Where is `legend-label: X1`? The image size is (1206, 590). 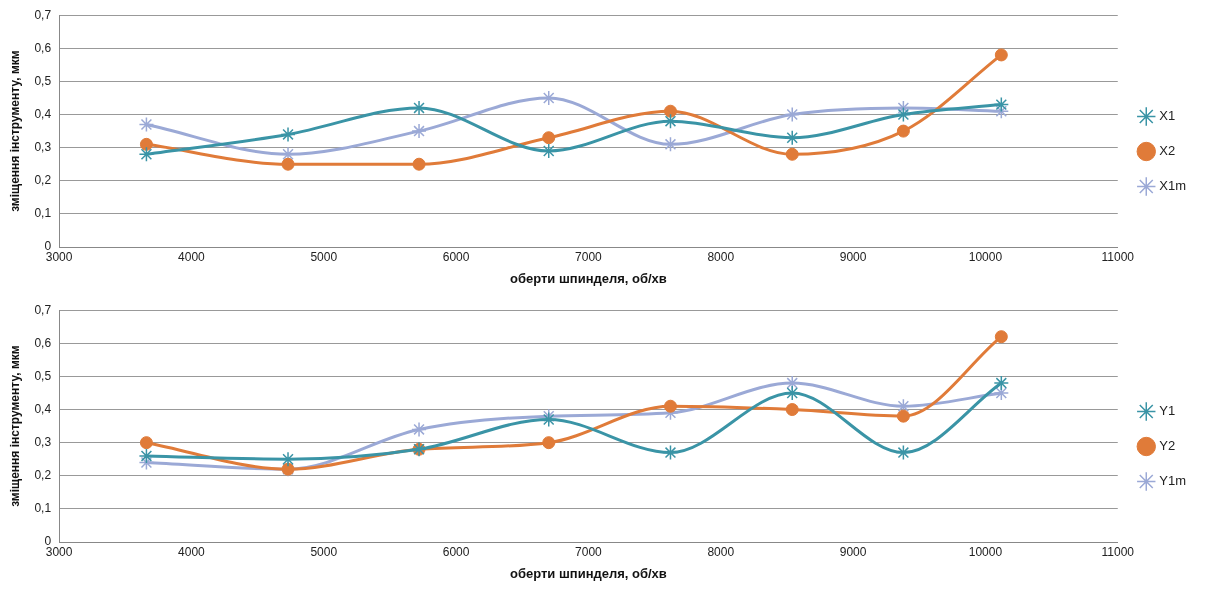 legend-label: X1 is located at coordinates (1167, 116).